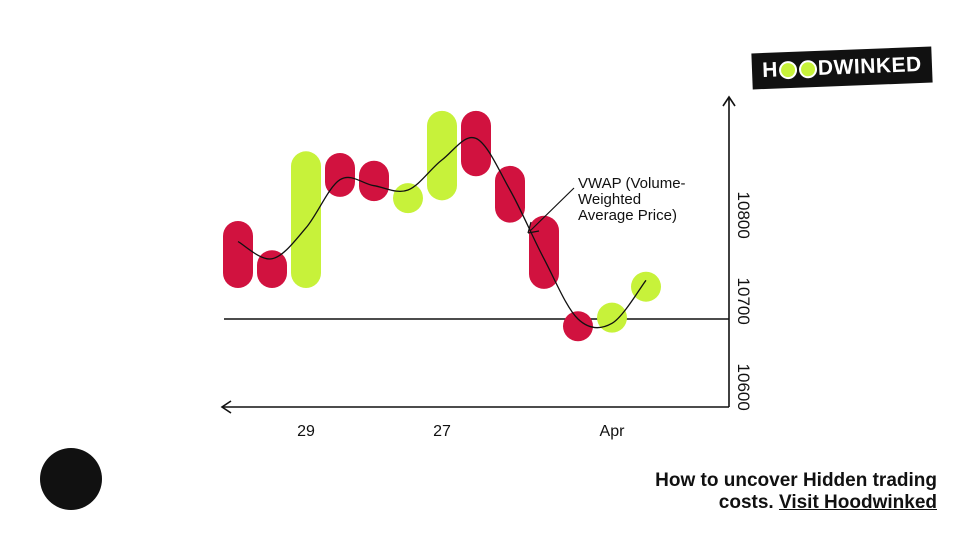  What do you see at coordinates (729, 101) in the screenshot?
I see `y-axis-arrow-icon` at bounding box center [729, 101].